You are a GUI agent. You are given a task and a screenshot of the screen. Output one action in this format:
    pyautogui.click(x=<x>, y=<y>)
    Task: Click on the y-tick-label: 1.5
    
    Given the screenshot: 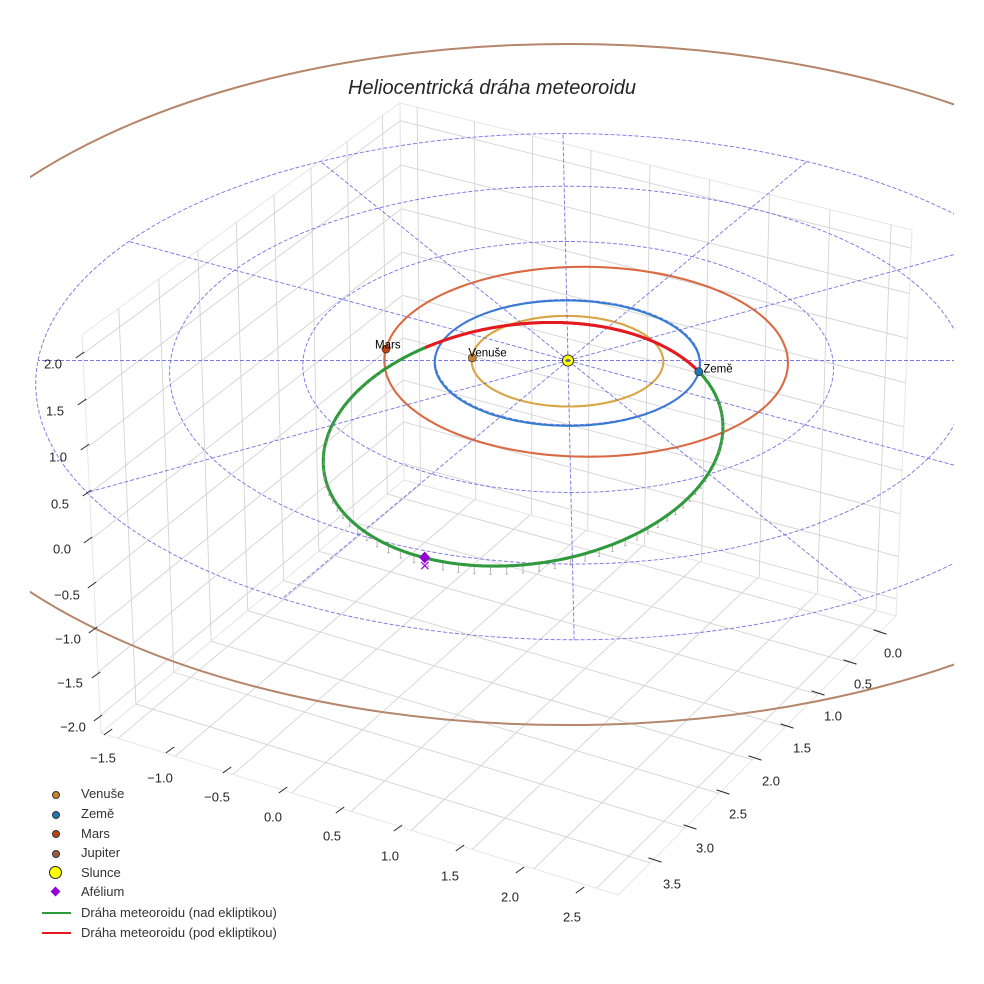 What is the action you would take?
    pyautogui.click(x=802, y=748)
    